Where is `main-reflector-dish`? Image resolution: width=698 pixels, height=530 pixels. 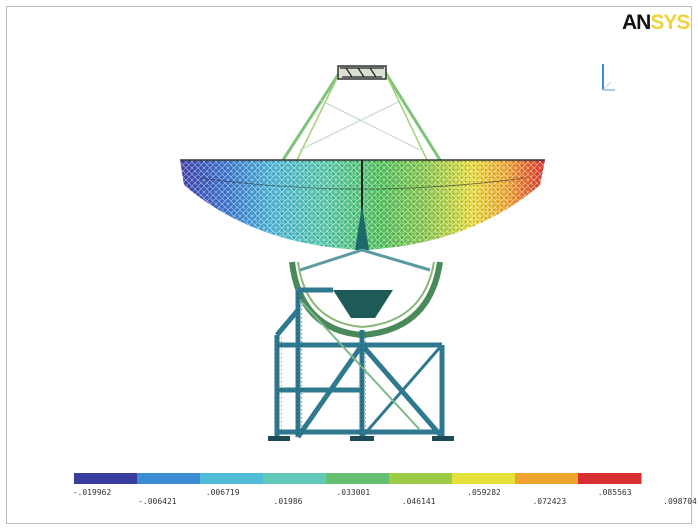 main-reflector-dish is located at coordinates (362, 204).